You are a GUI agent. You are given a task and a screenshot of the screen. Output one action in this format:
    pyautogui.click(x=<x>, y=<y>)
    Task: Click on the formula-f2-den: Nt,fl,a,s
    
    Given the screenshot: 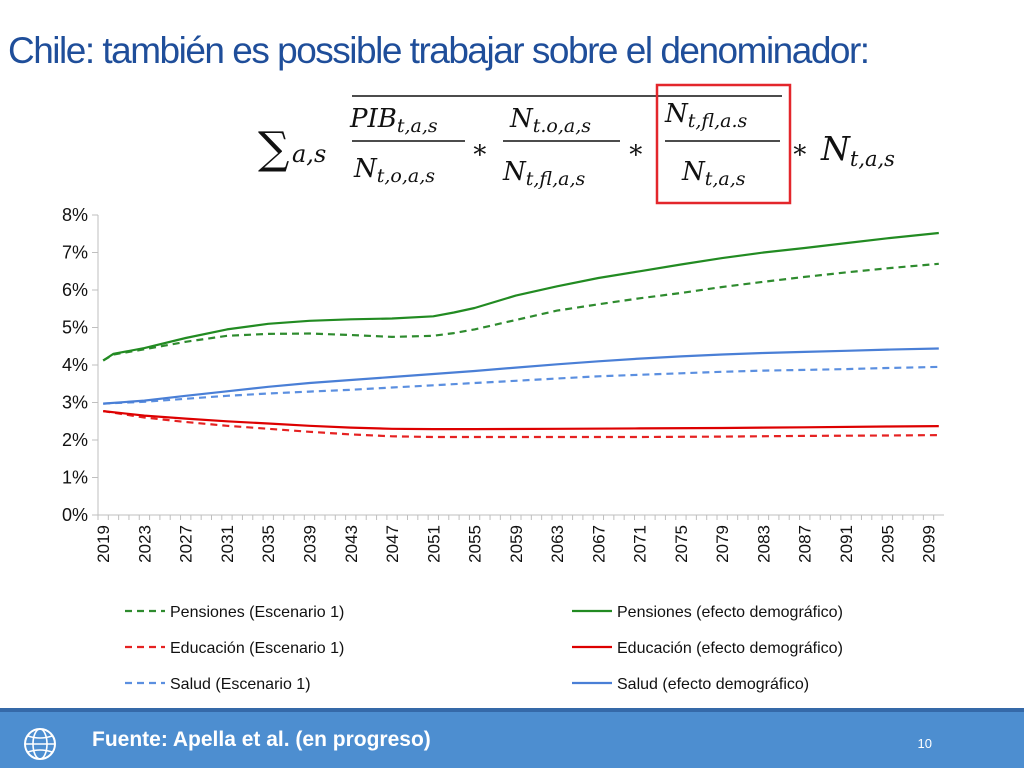 What is the action you would take?
    pyautogui.click(x=544, y=173)
    